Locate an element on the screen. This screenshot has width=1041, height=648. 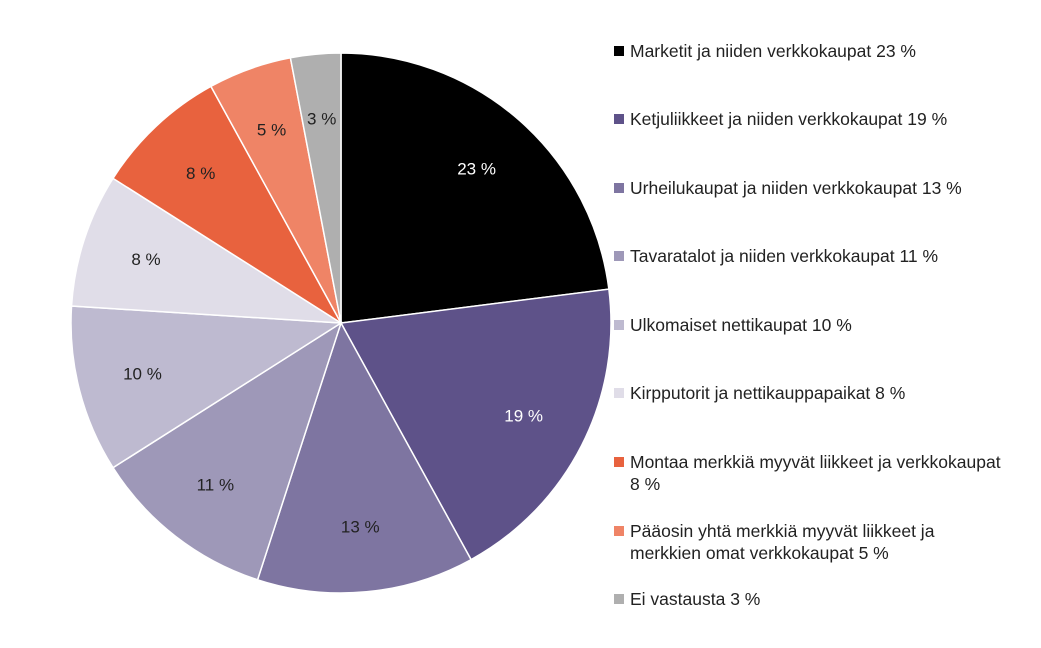
legend-label: Tavaratalot ja niiden verkkokaupat 11 % is located at coordinates (784, 256).